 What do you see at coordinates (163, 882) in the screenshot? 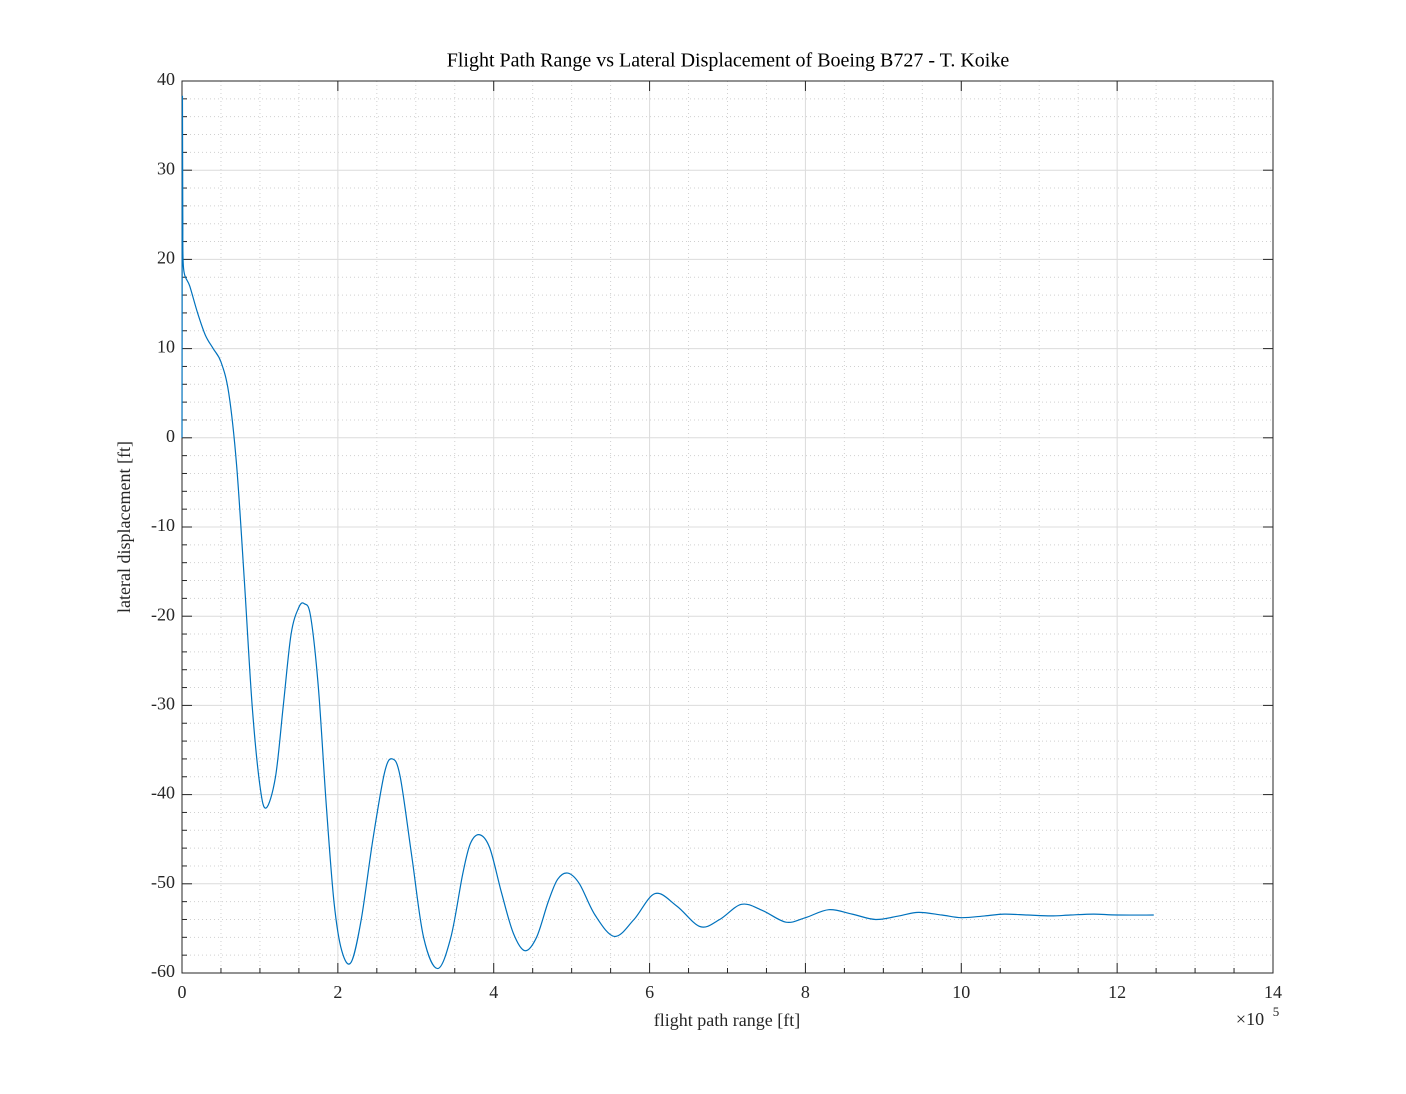
I see `y-tick-label: -50` at bounding box center [163, 882].